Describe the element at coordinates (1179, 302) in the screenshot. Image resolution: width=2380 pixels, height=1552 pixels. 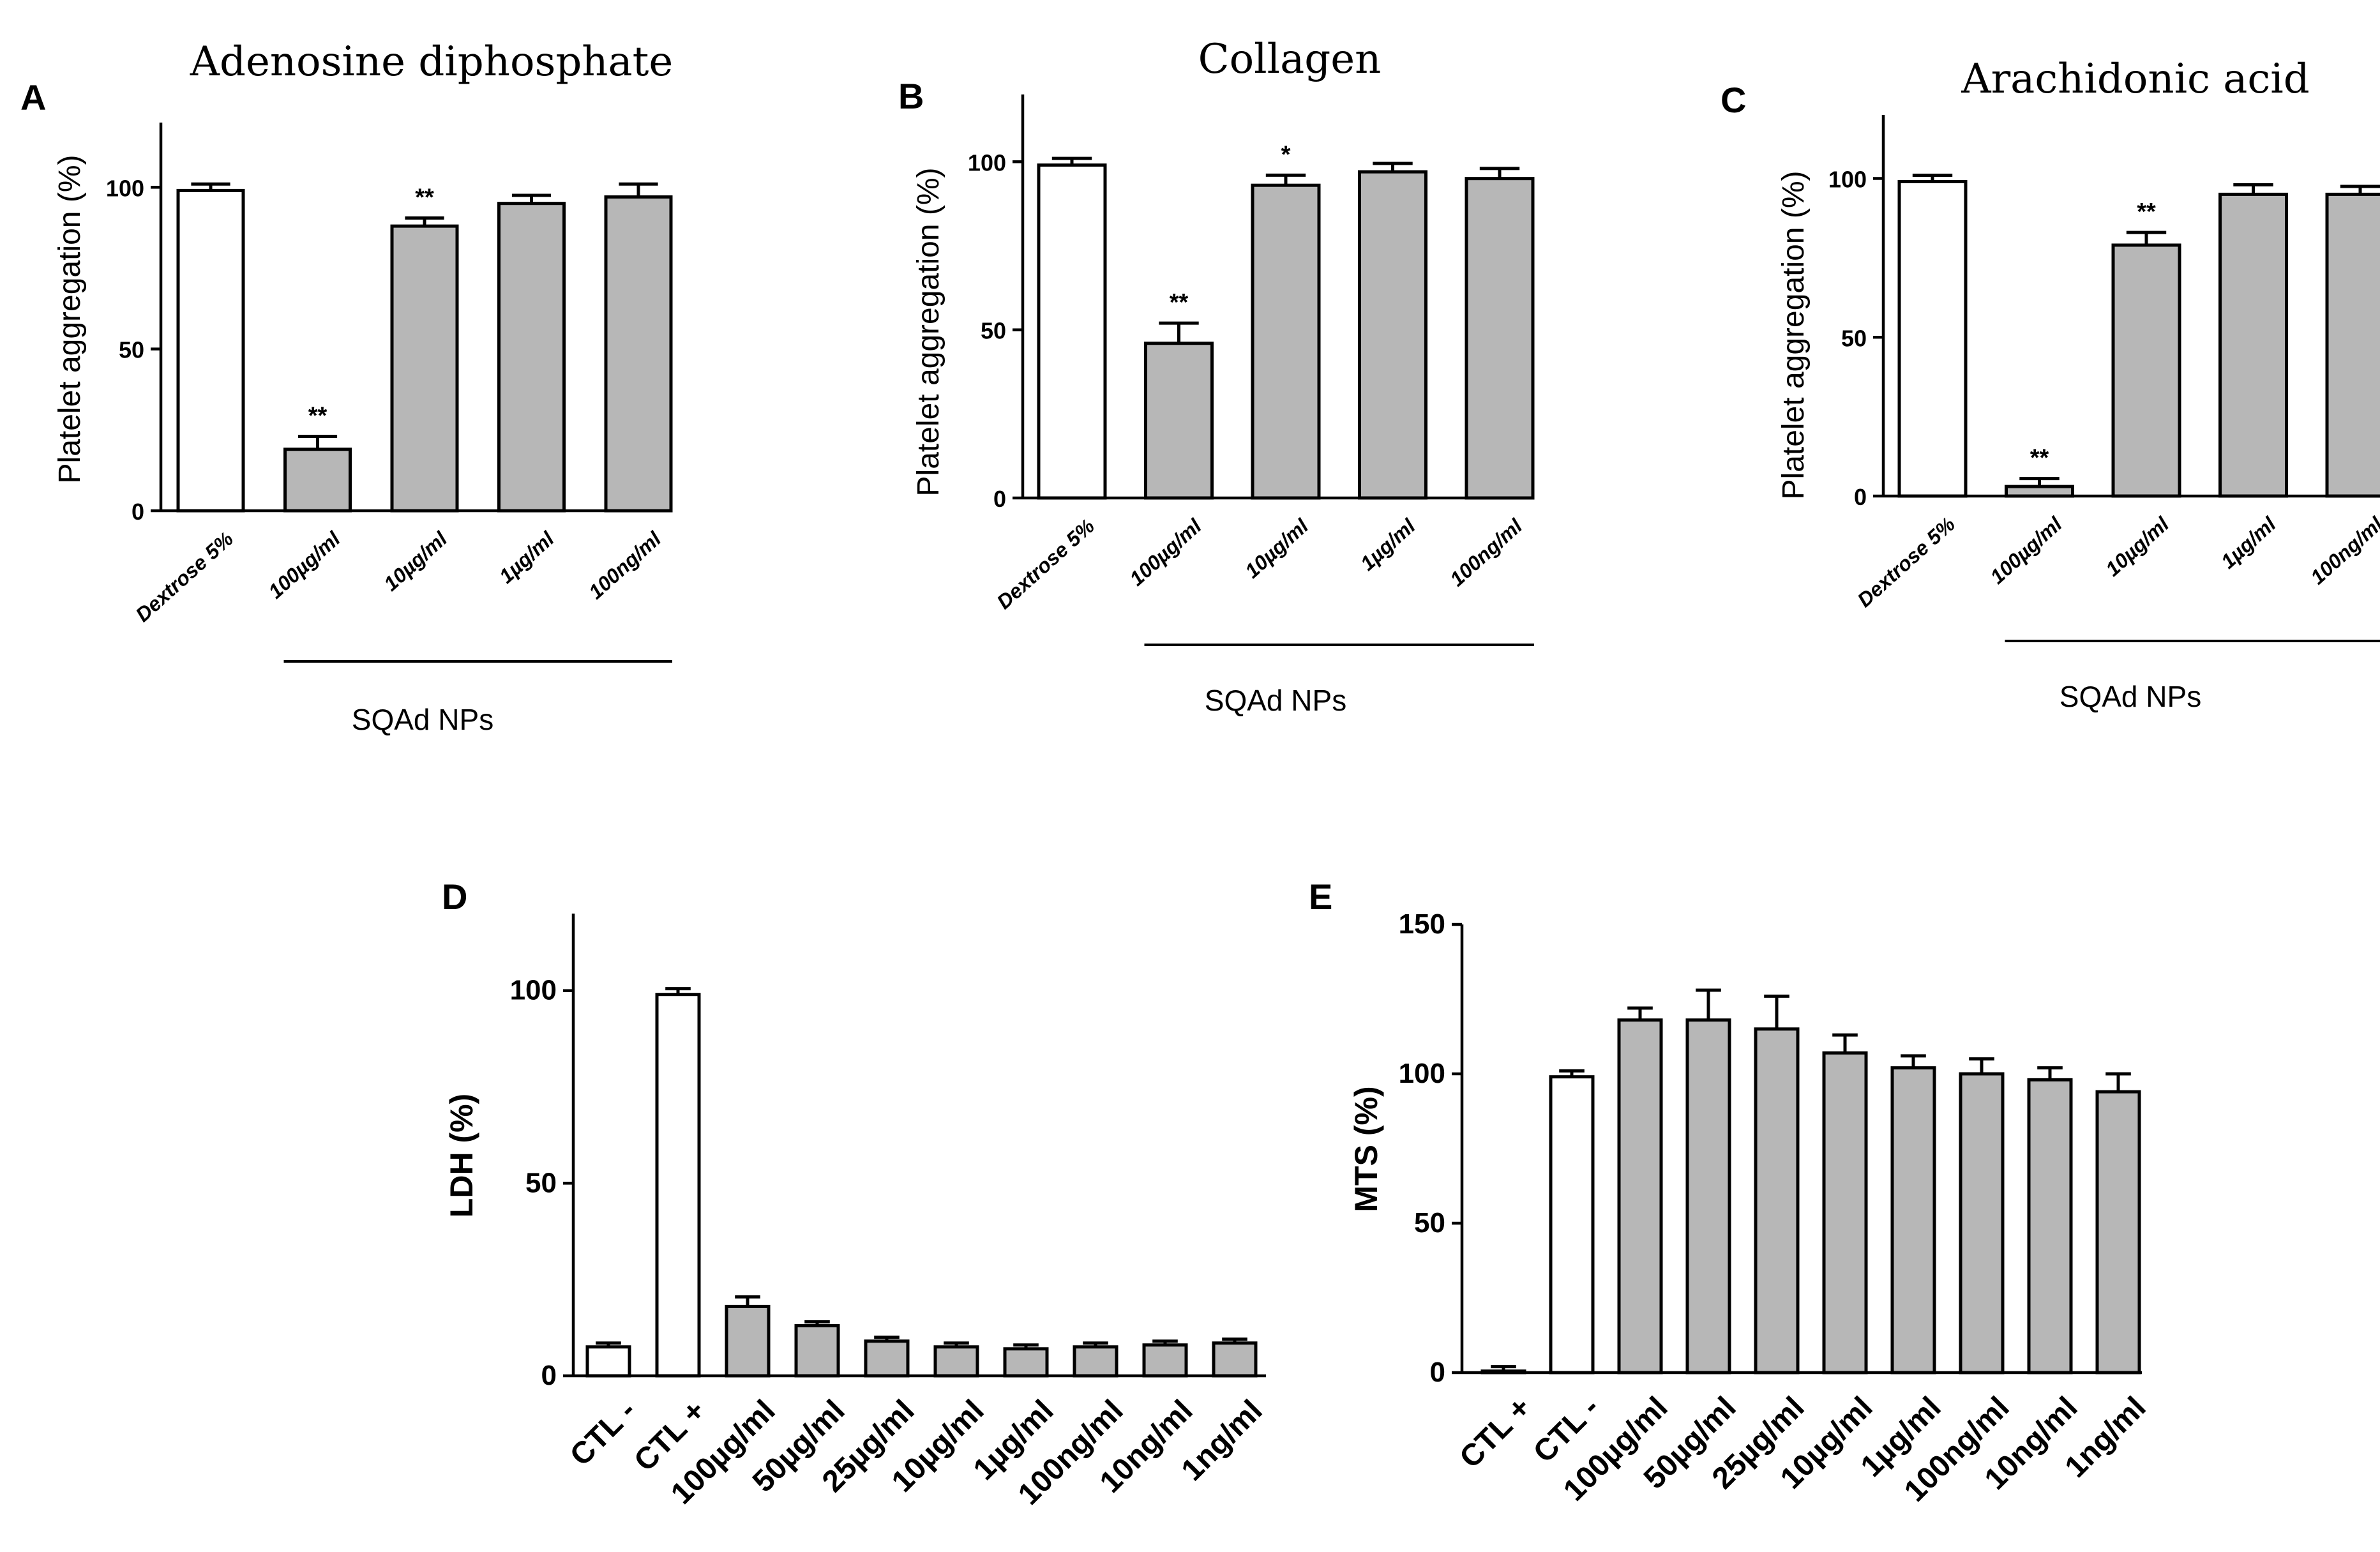
I see `significance-b-2: **` at that location.